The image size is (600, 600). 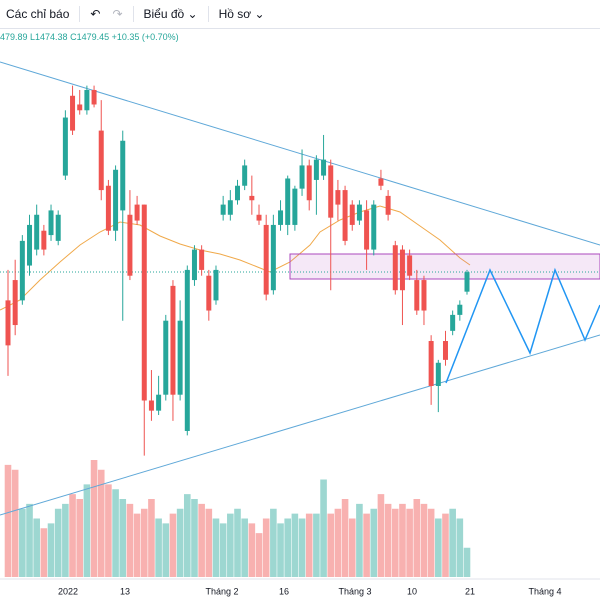 I want to click on x-tick-label: Tháng 2, so click(x=221, y=591).